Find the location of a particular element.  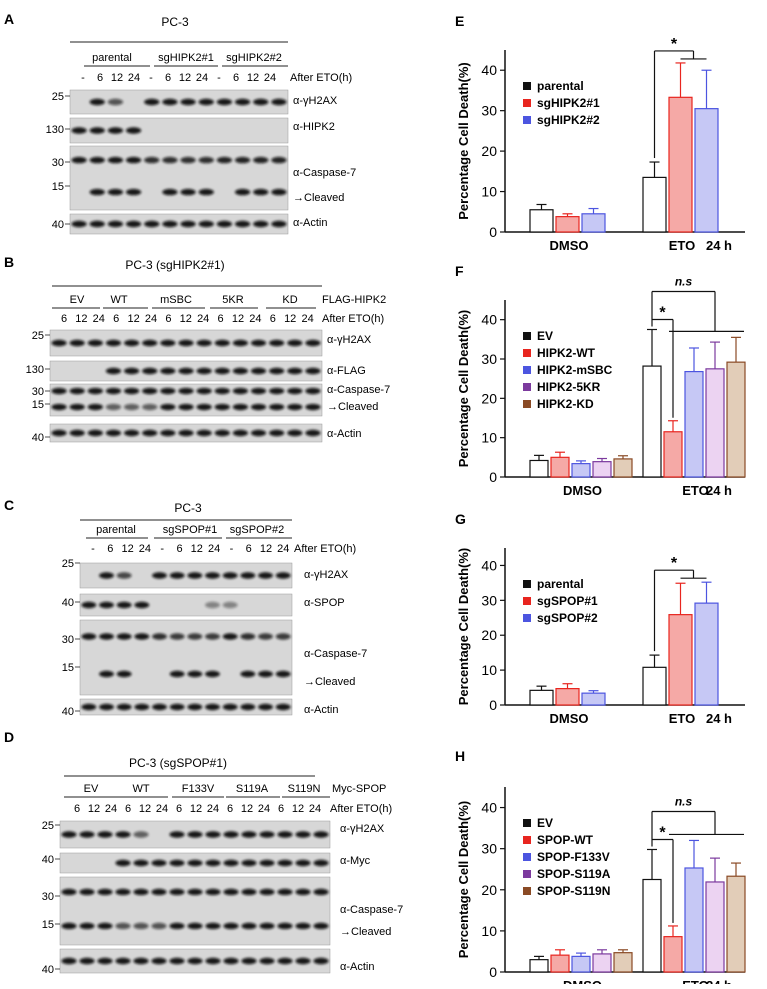

panel-letter: C is located at coordinates (9, 505).